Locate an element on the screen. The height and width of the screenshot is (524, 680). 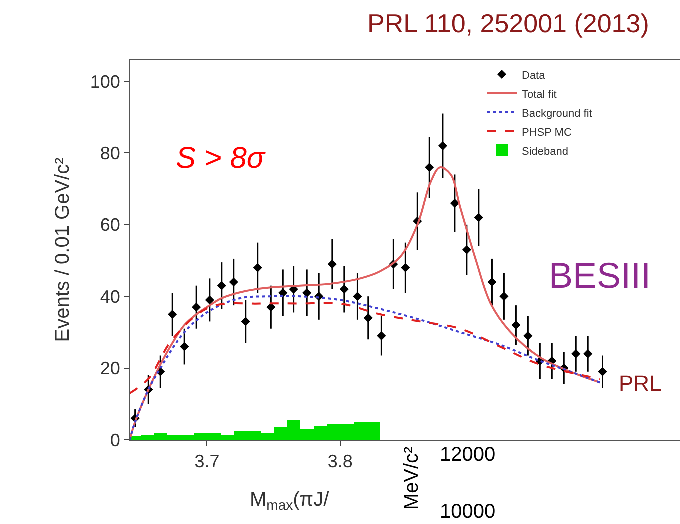
x-axis-title: M$_{max}$(πJ/ is located at coordinates (290, 501).